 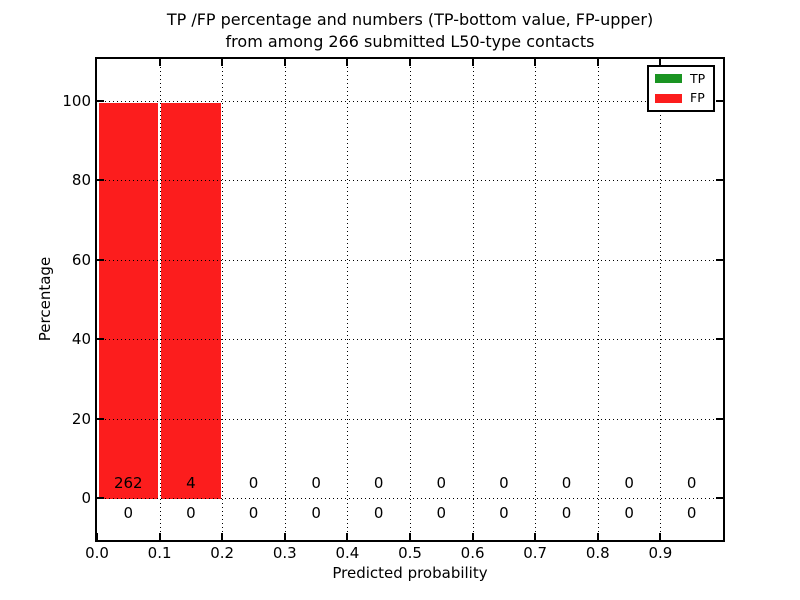 What do you see at coordinates (76, 101) in the screenshot?
I see `y-tick-label: 100` at bounding box center [76, 101].